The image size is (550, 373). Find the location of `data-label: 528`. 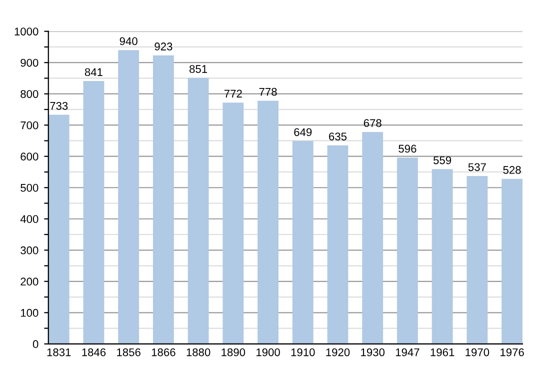

data-label: 528 is located at coordinates (512, 170).